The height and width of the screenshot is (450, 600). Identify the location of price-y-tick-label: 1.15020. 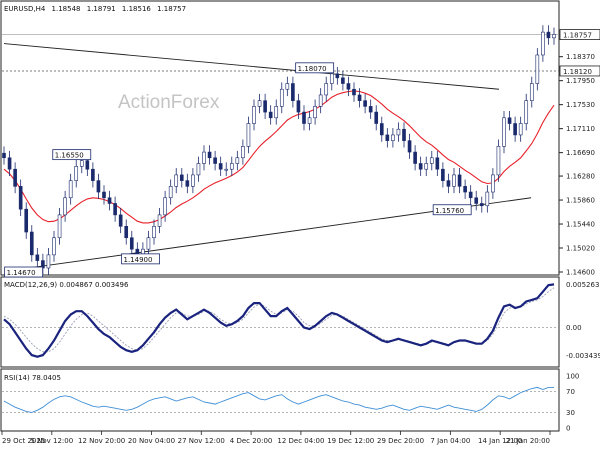
(580, 249).